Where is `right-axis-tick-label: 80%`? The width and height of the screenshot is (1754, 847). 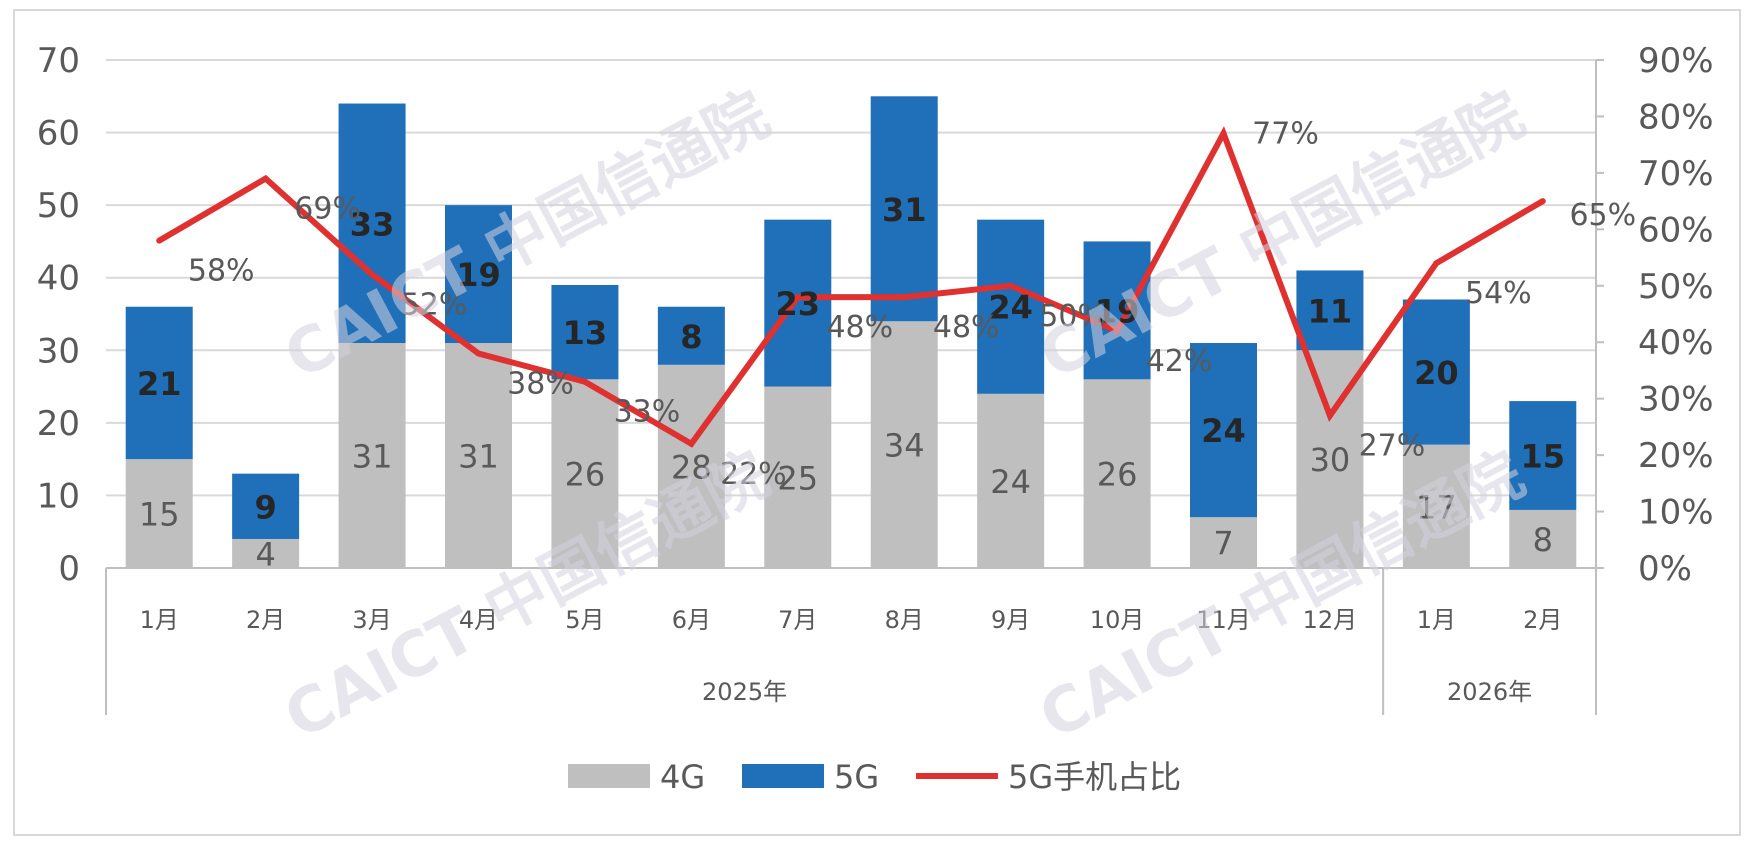 right-axis-tick-label: 80% is located at coordinates (1676, 117).